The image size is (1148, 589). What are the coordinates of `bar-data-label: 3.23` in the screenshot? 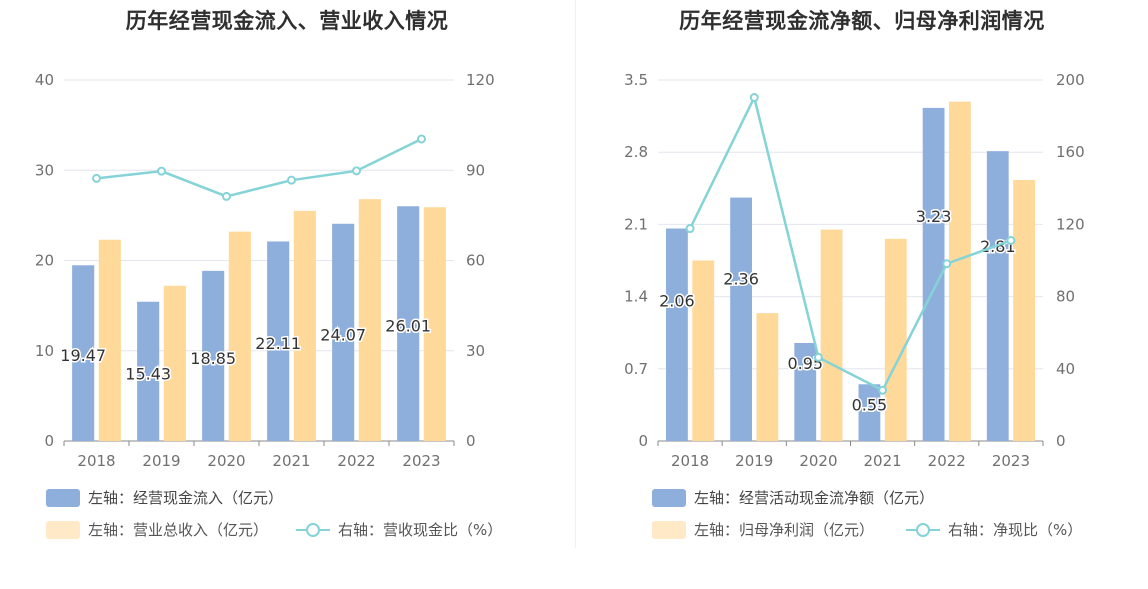 It's located at (934, 216).